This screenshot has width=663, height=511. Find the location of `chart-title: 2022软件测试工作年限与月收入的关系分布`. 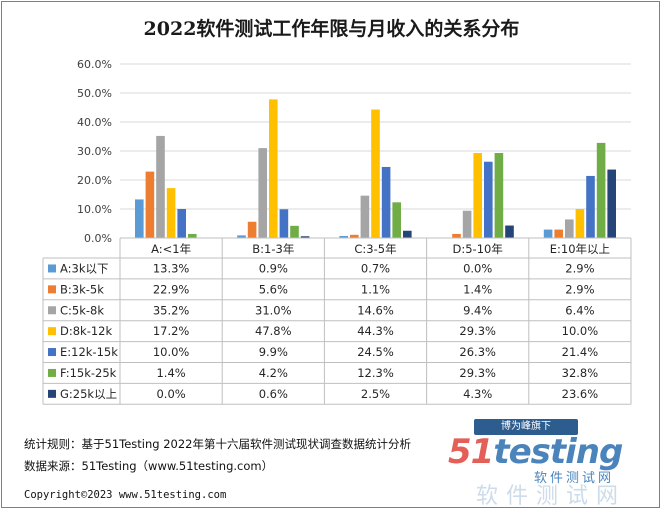

chart-title: 2022软件测试工作年限与月收入的关系分布 is located at coordinates (331, 29).